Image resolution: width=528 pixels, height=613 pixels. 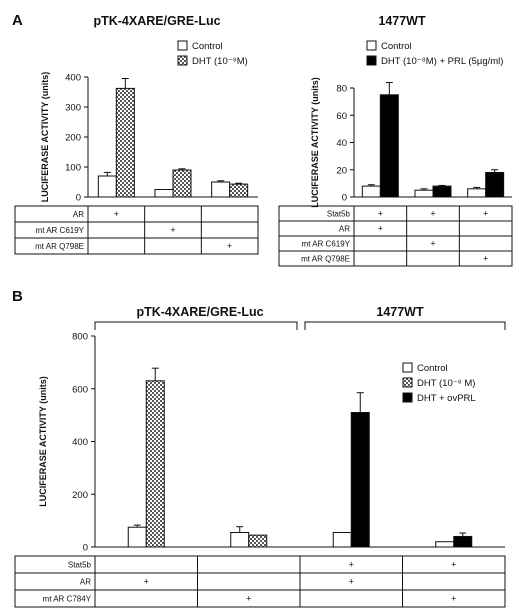 What do you see at coordinates (341, 89) in the screenshot?
I see `y-tick-label: 80` at bounding box center [341, 89].